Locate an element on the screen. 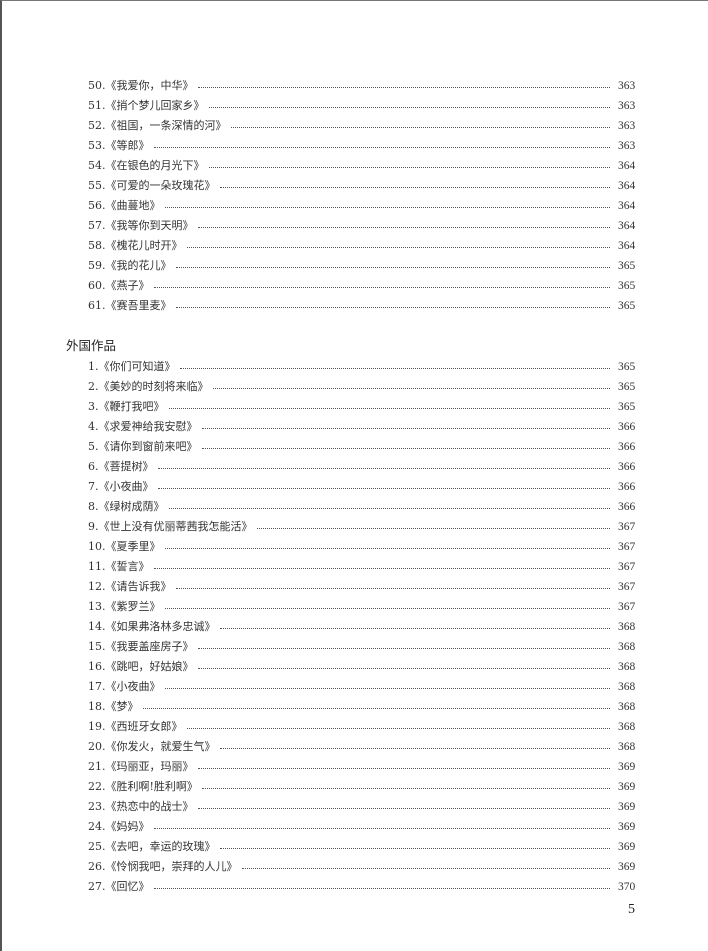 The height and width of the screenshot is (951, 708). toc-entry: 50.《我爱你，中华》 363 is located at coordinates (361, 86).